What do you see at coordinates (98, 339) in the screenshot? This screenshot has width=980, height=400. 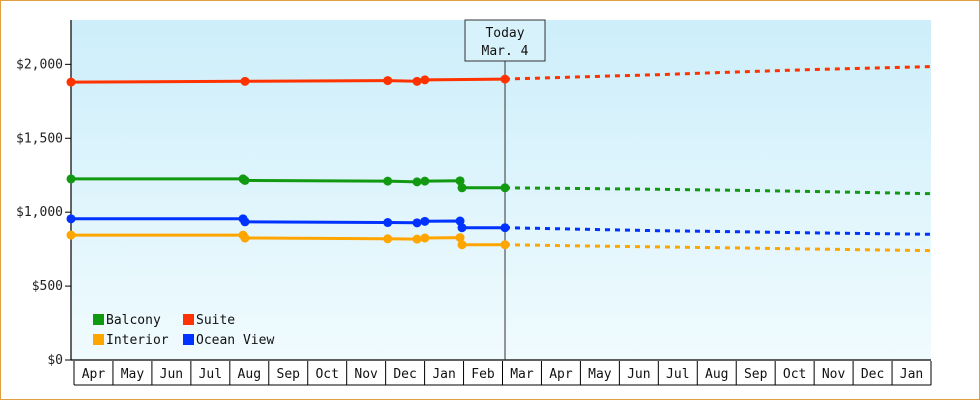 I see `legend-swatch-interior` at bounding box center [98, 339].